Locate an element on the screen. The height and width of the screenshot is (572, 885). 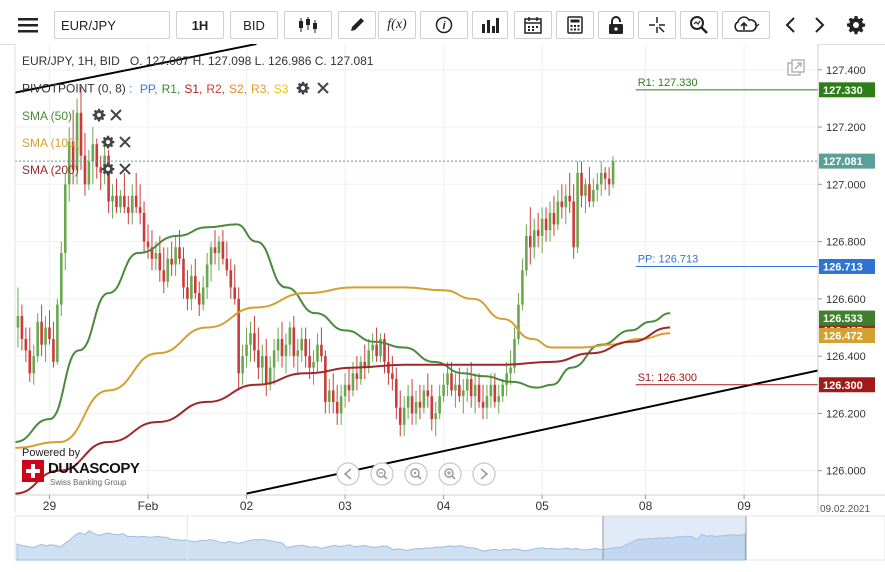
zoom-icon is located at coordinates (699, 25).